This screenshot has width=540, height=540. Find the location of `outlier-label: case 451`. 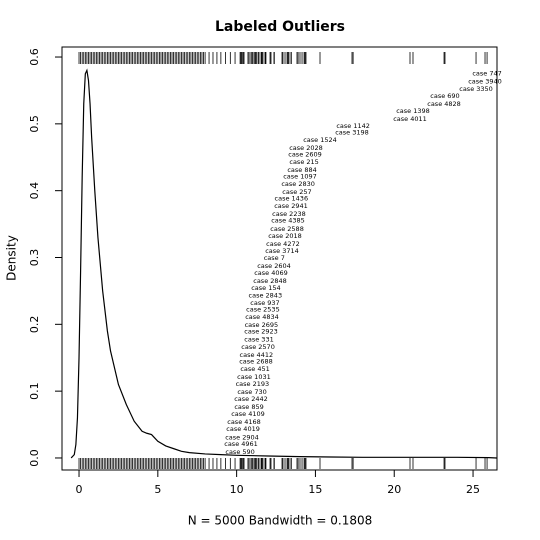

outlier-label: case 451 is located at coordinates (254, 369).